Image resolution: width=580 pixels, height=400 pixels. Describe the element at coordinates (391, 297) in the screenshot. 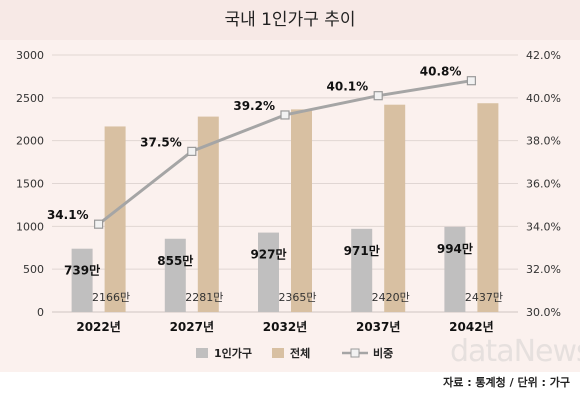

I see `total-household-data-label: 2420만` at that location.